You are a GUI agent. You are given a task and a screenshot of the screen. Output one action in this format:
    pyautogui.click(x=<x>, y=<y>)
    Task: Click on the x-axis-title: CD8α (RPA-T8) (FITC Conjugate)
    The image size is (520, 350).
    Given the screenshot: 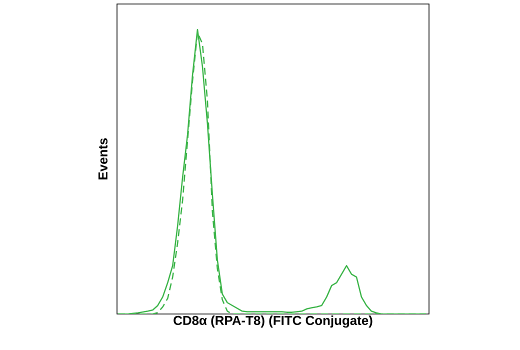 What is the action you would take?
    pyautogui.click(x=273, y=322)
    